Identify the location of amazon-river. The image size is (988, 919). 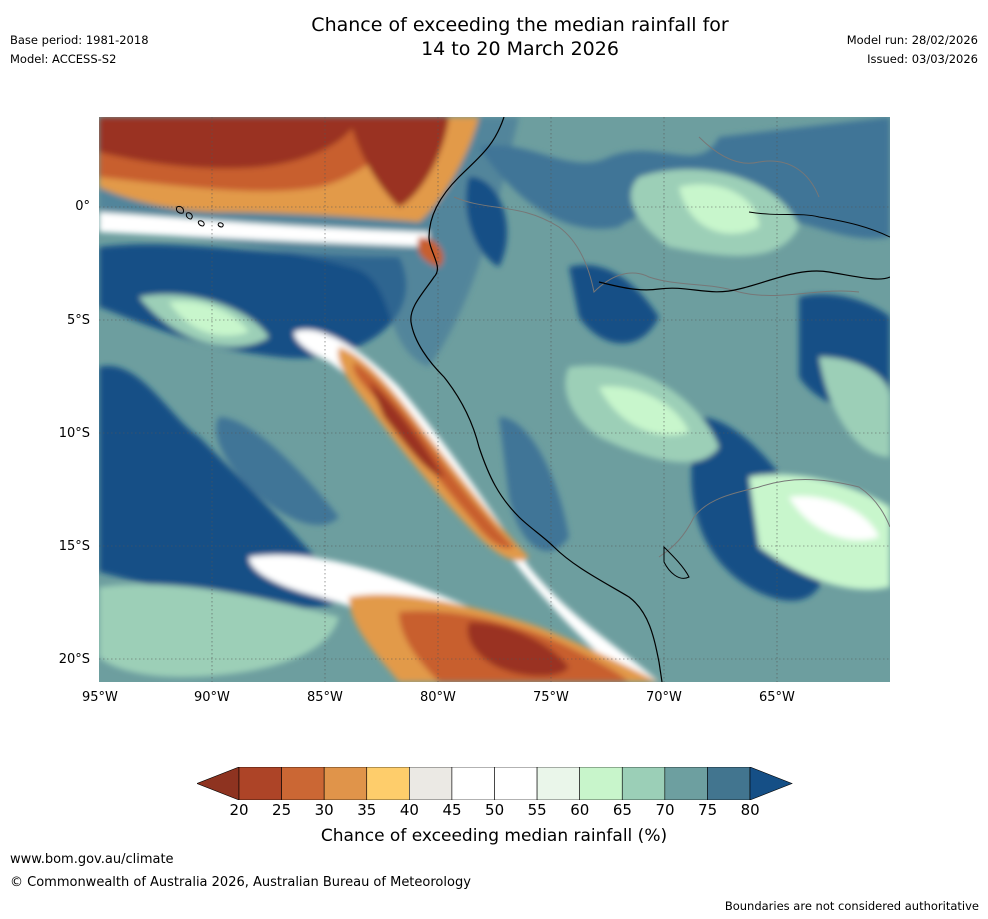
(744, 281).